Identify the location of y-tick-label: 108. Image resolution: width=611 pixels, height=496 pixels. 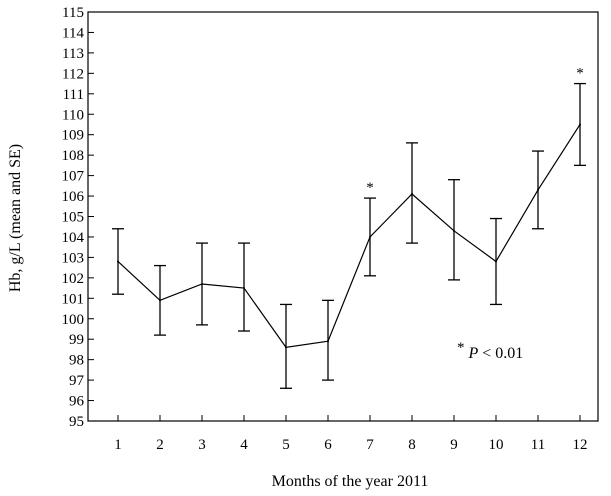
(73, 156).